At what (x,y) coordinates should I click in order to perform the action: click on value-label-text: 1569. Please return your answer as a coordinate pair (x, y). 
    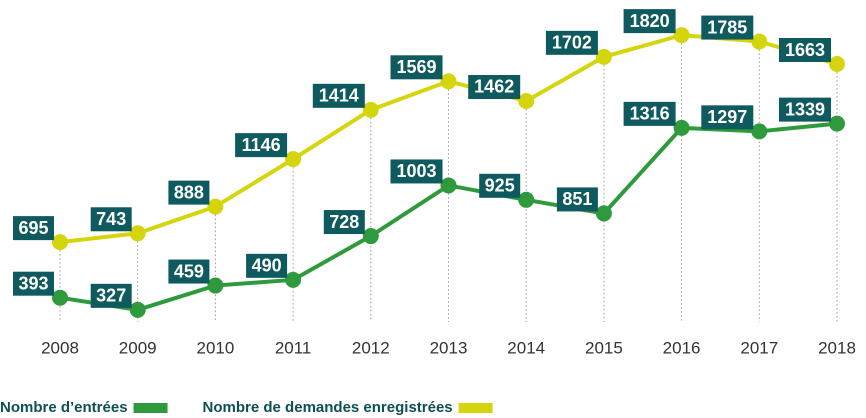
    Looking at the image, I should click on (416, 67).